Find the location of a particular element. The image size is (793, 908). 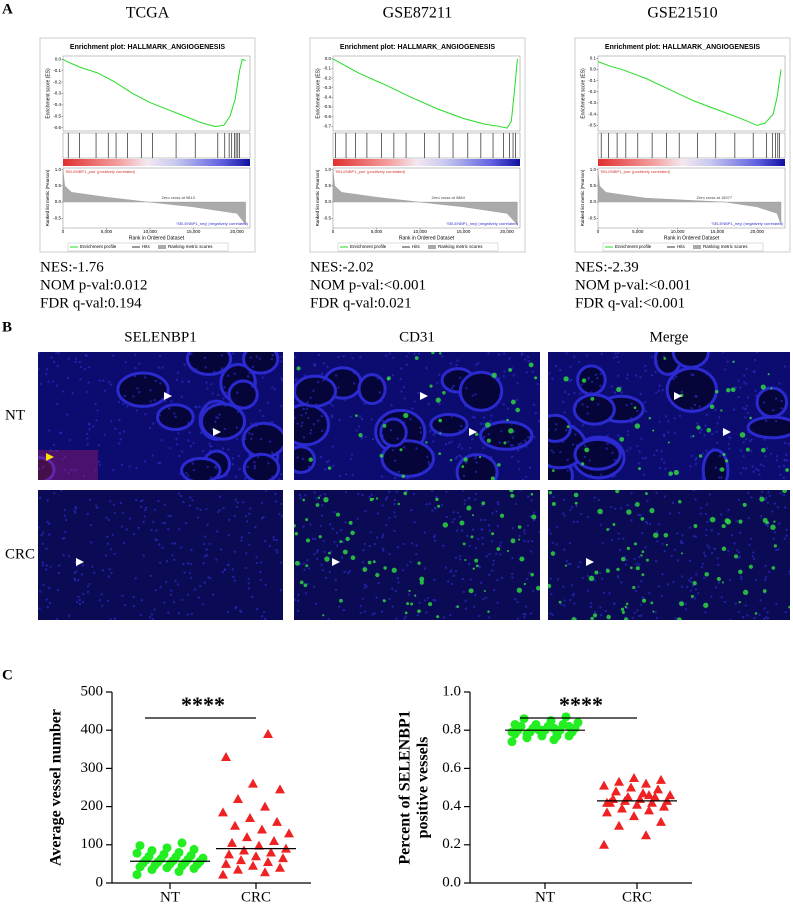

micrograph is located at coordinates (417, 555).